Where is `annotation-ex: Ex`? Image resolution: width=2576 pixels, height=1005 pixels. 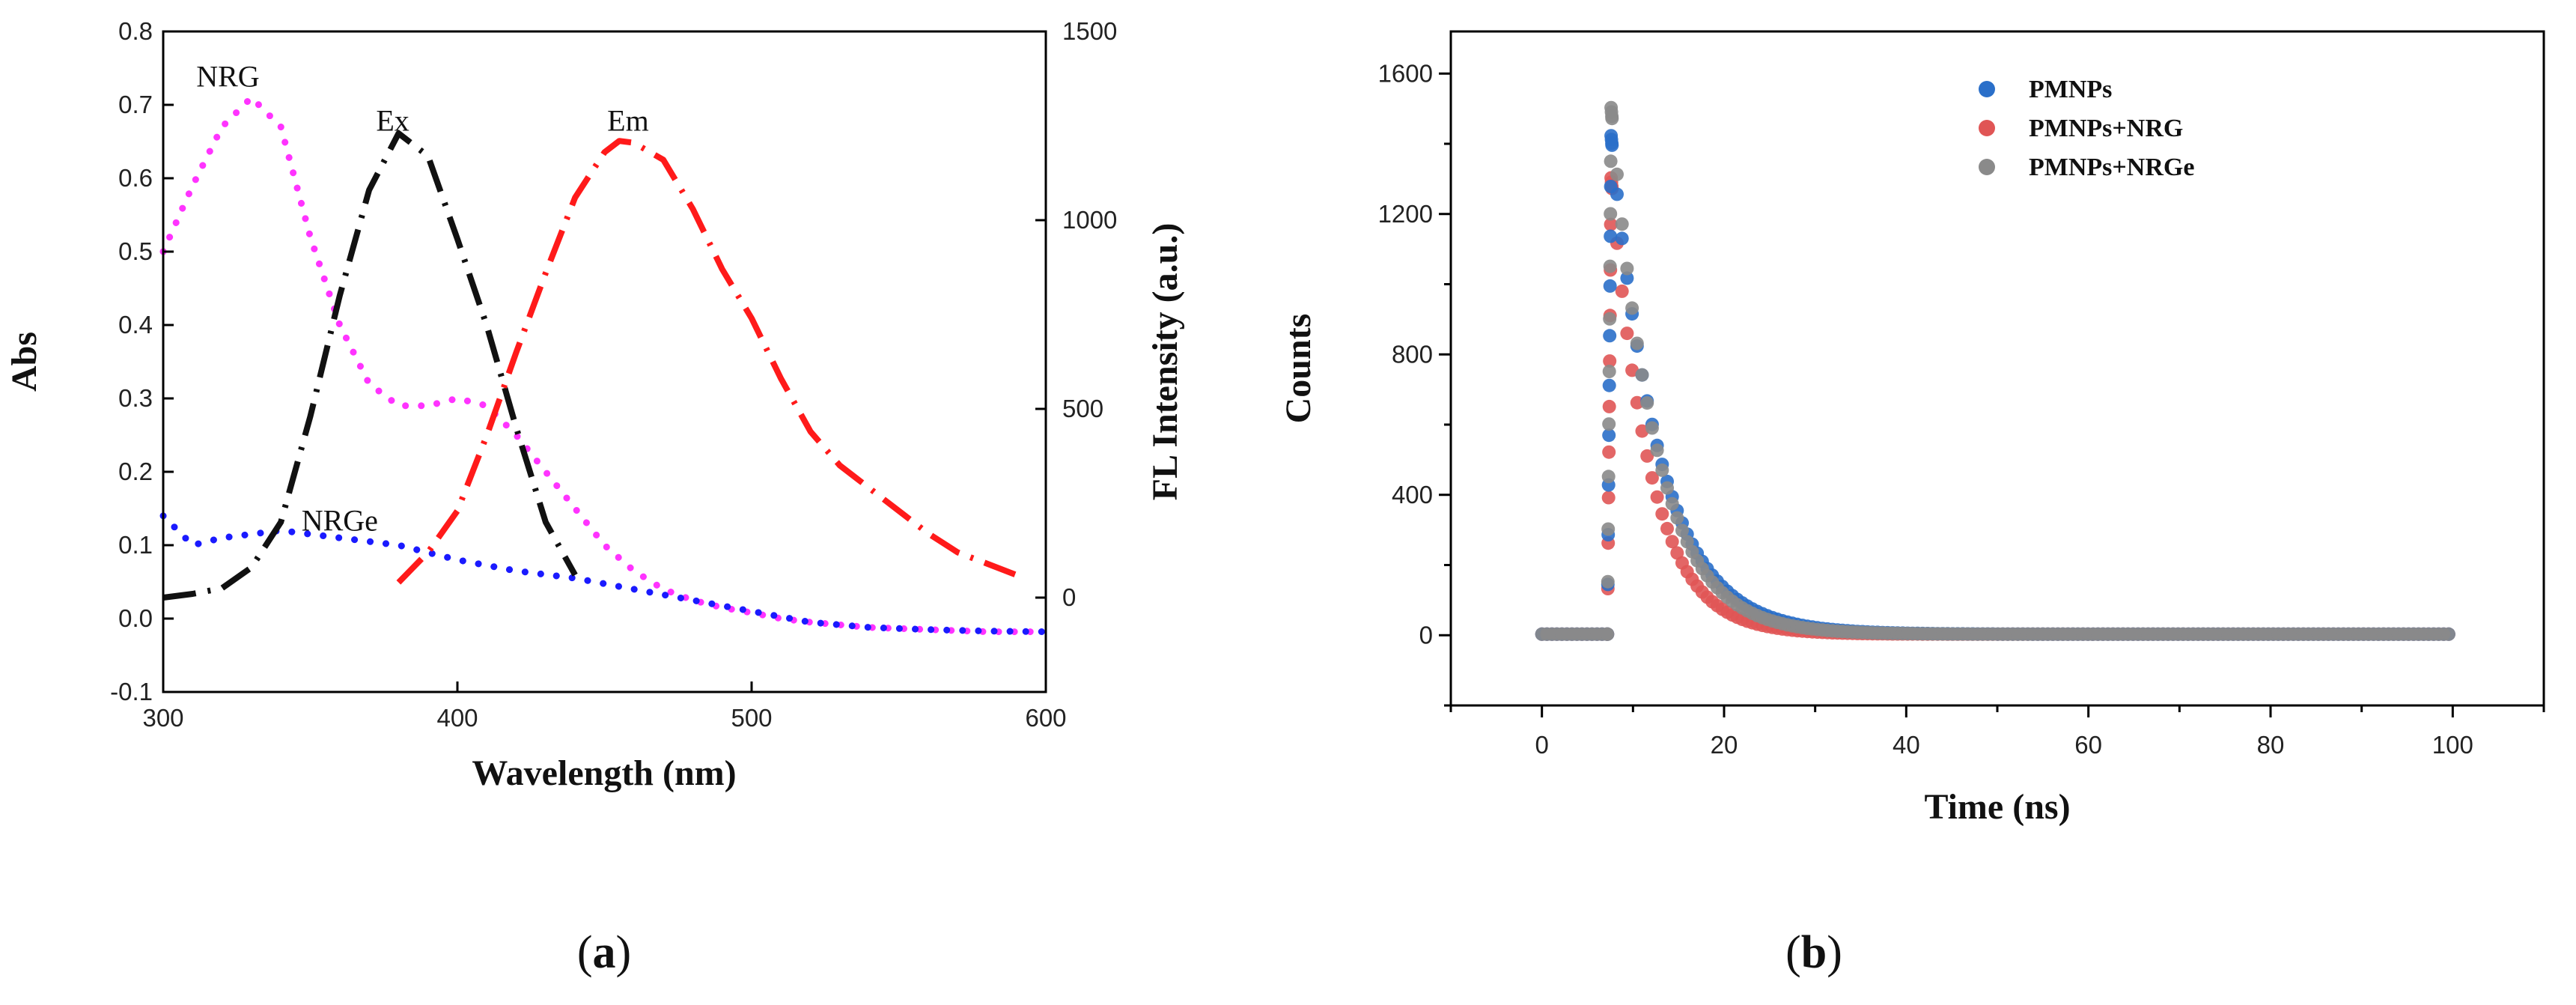
annotation-ex: Ex is located at coordinates (392, 120).